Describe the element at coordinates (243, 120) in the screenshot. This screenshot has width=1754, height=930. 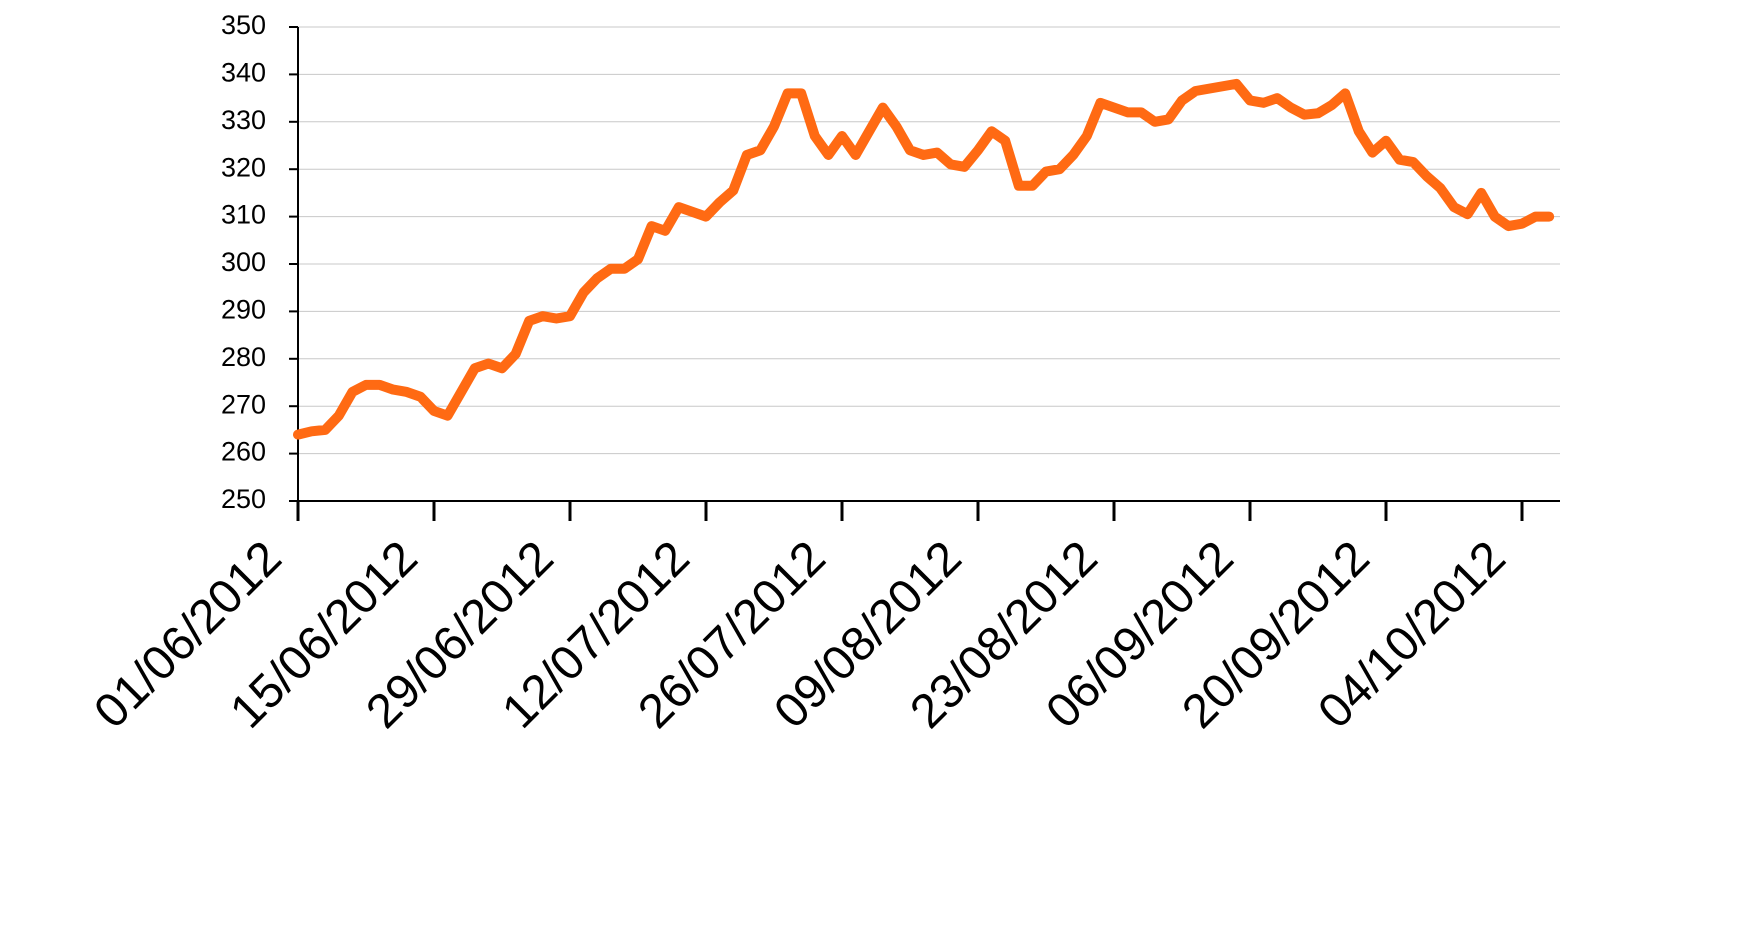
I see `y-tick-label: 330` at that location.